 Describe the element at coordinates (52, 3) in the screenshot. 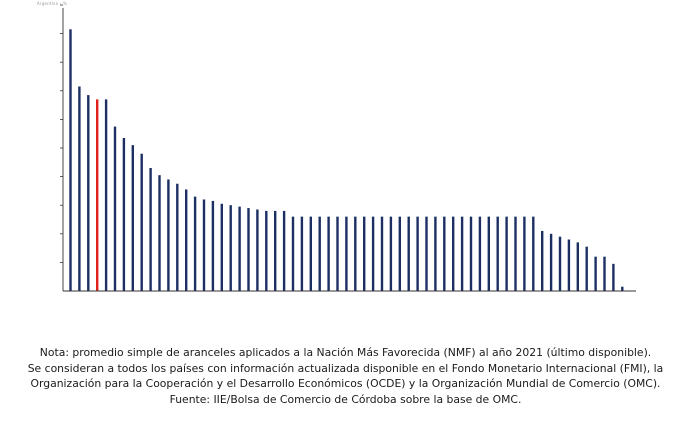

I see `chart-corner-label: Argentina - %` at that location.